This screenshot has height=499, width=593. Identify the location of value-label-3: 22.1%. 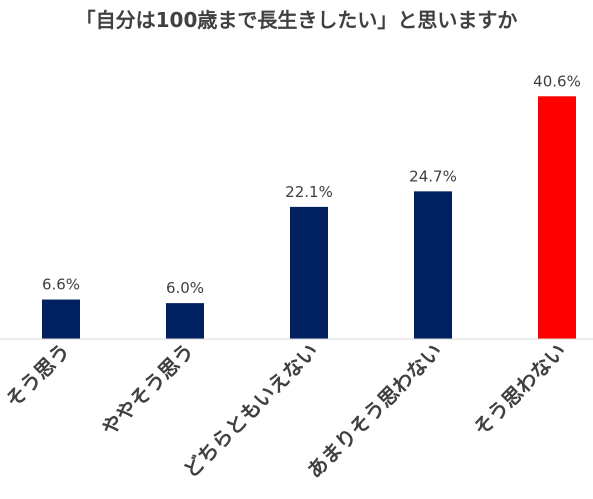
(309, 192).